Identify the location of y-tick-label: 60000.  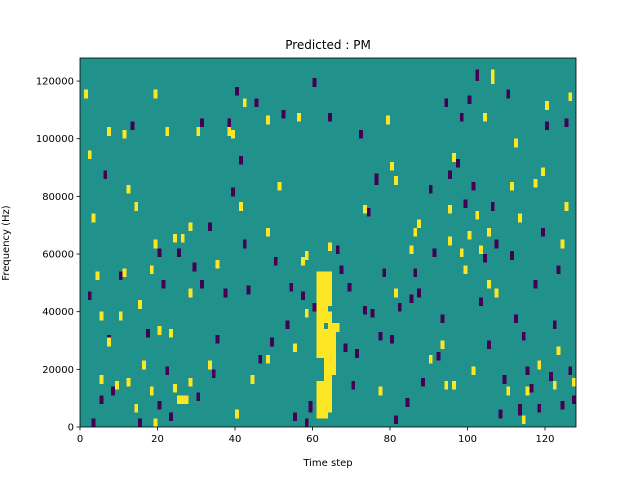
(58, 255).